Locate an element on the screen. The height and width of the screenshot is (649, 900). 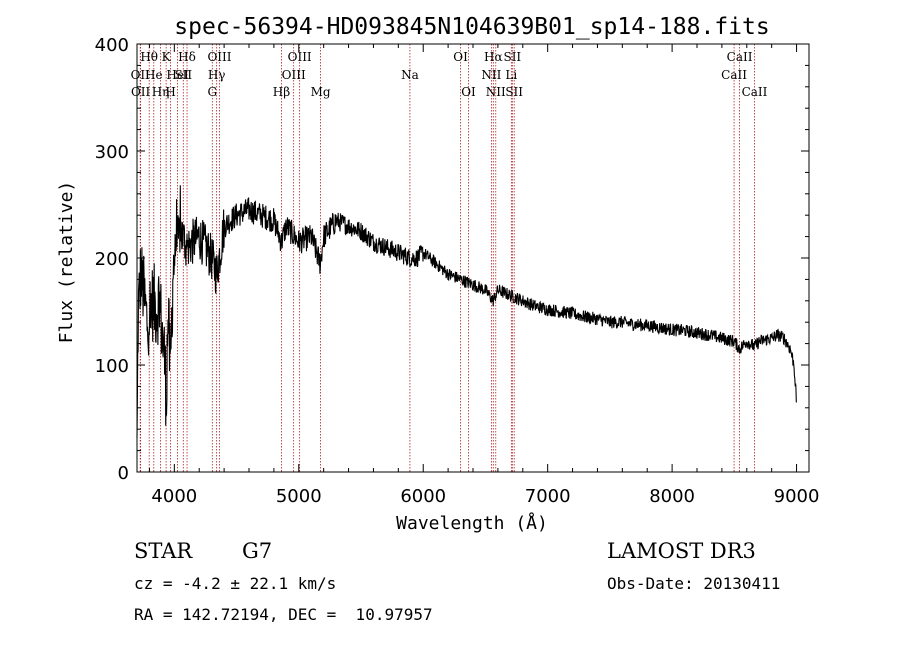
spectral-line-label: G is located at coordinates (212, 92).